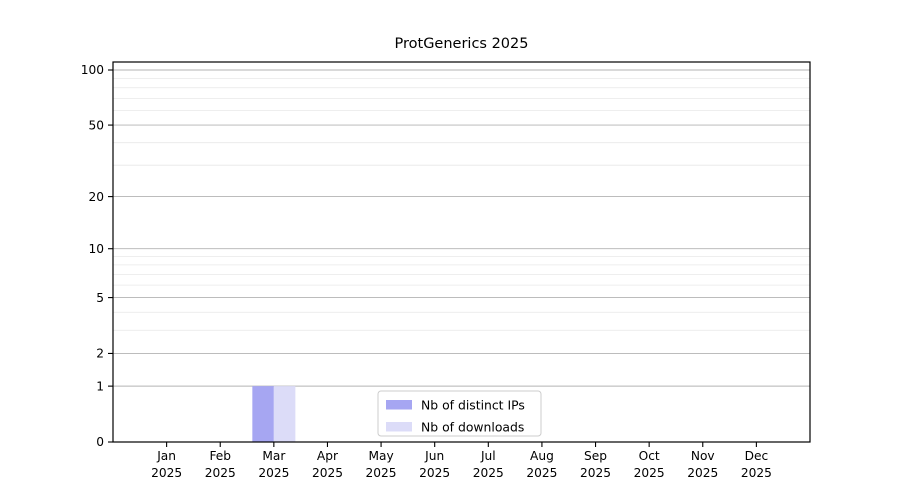  Describe the element at coordinates (472, 427) in the screenshot. I see `legend-label: Nb of downloads` at that location.